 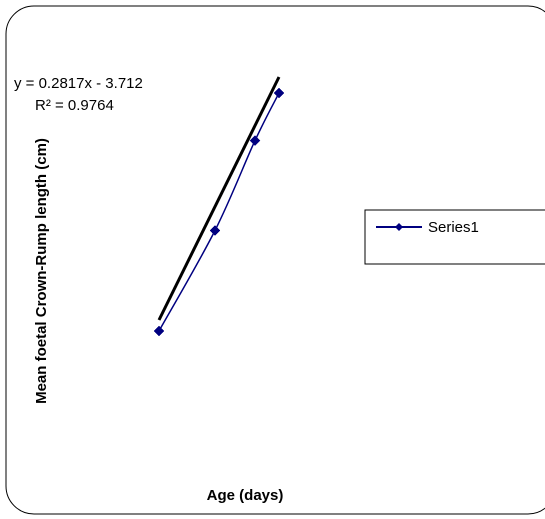 What do you see at coordinates (399, 227) in the screenshot?
I see `legend-series-marker` at bounding box center [399, 227].